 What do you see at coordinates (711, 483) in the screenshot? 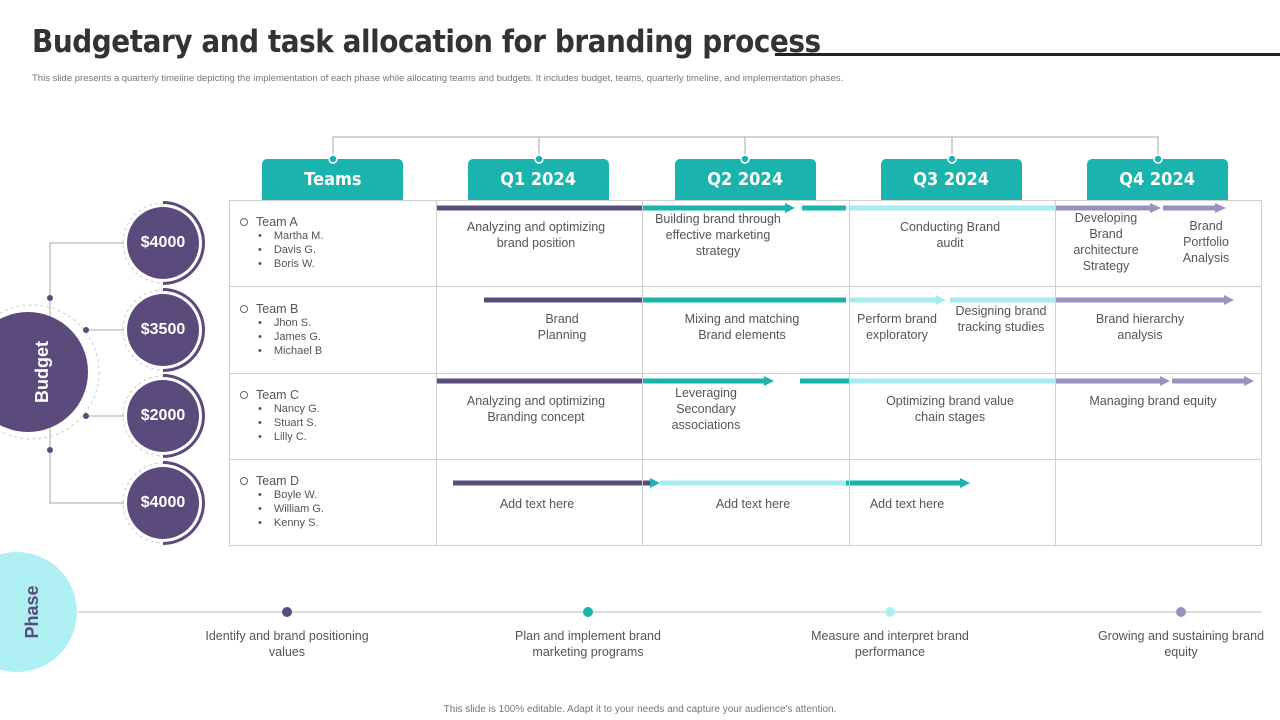
I see `row-d-bars` at bounding box center [711, 483].